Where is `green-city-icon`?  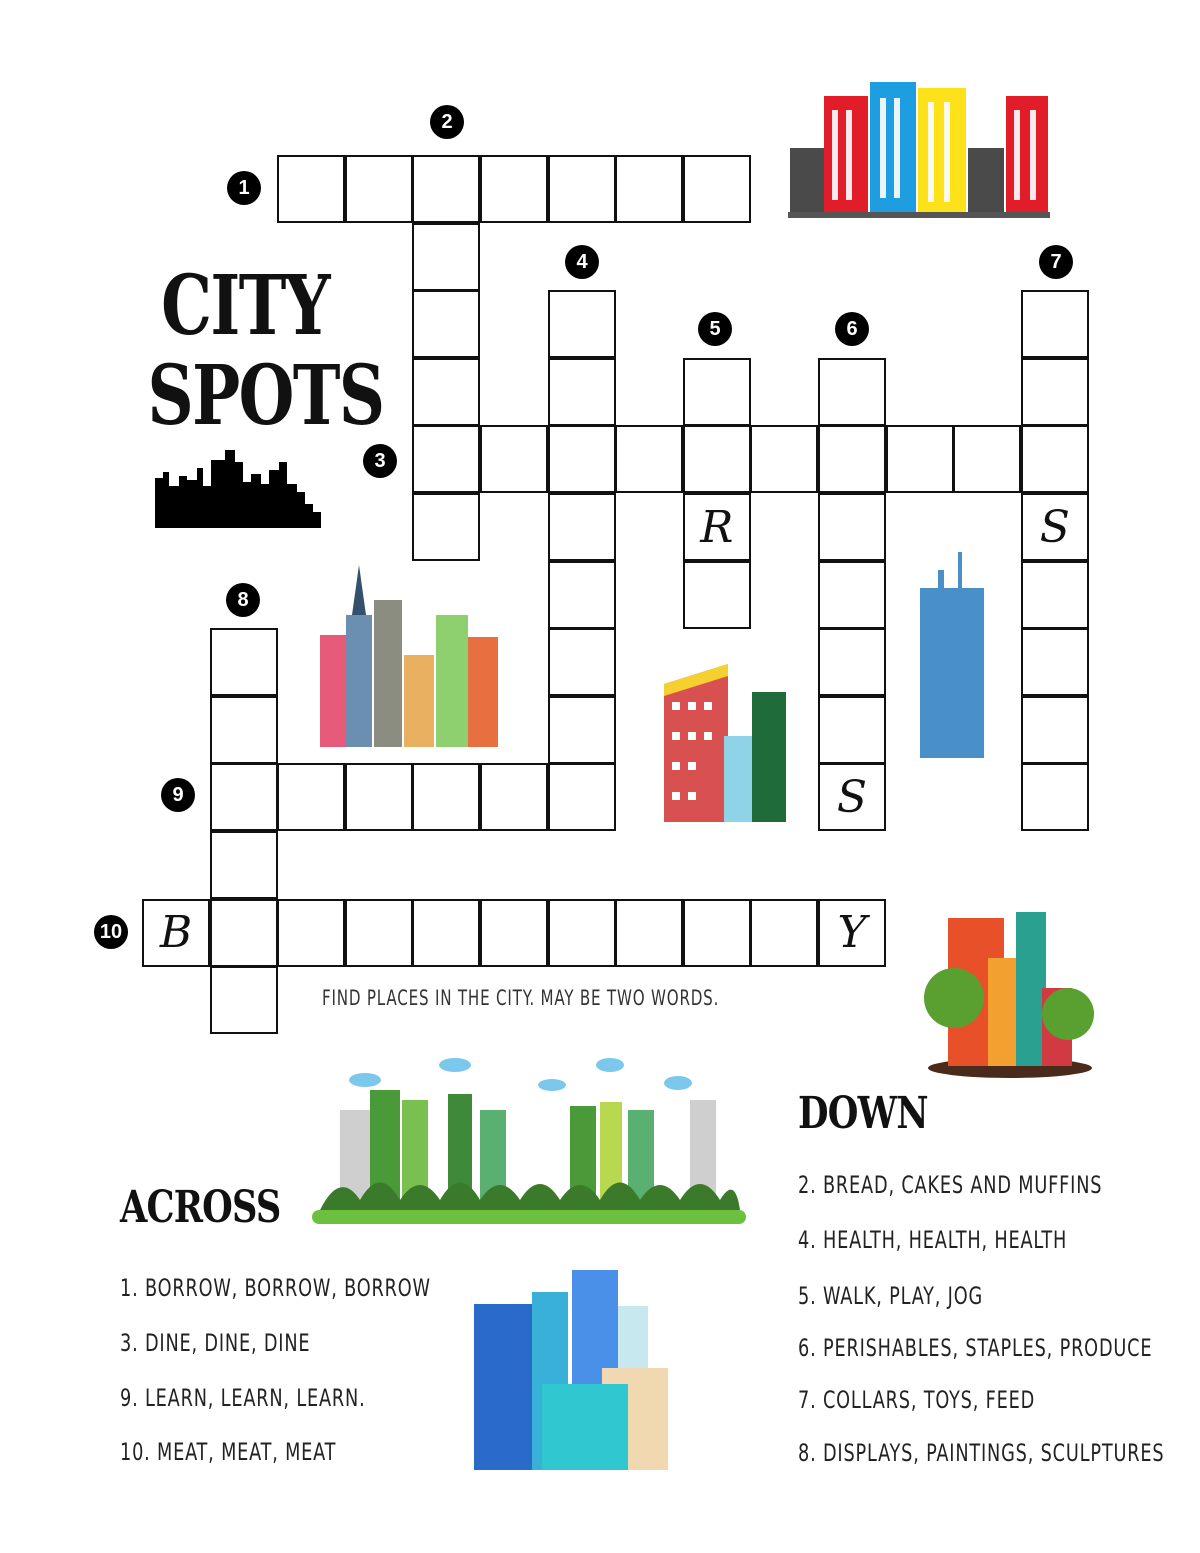
green-city-icon is located at coordinates (529, 1141).